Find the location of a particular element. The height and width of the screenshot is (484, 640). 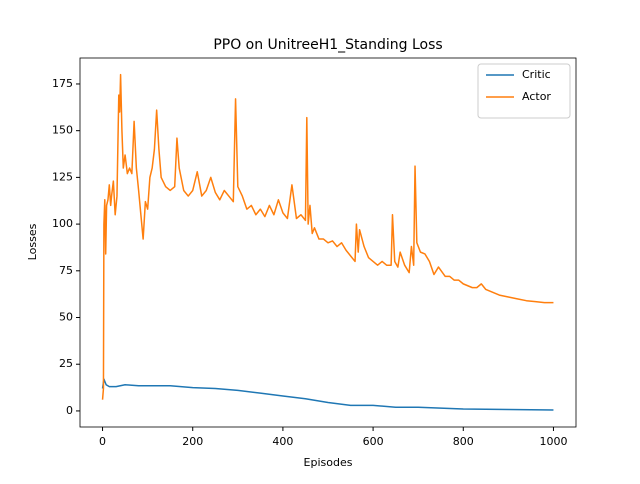

legend-box is located at coordinates (524, 91).